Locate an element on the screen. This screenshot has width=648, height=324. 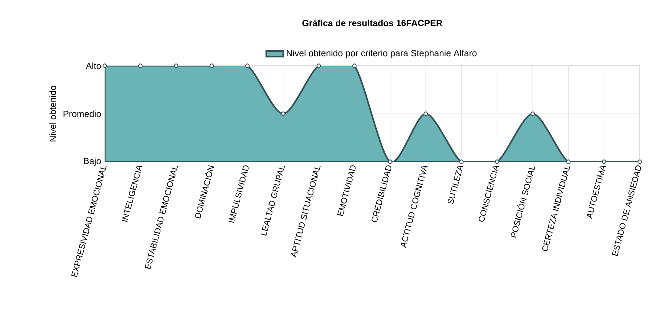
legend-label: Nivel obtenido por criterio para Stephanie Alfaro is located at coordinates (382, 54).